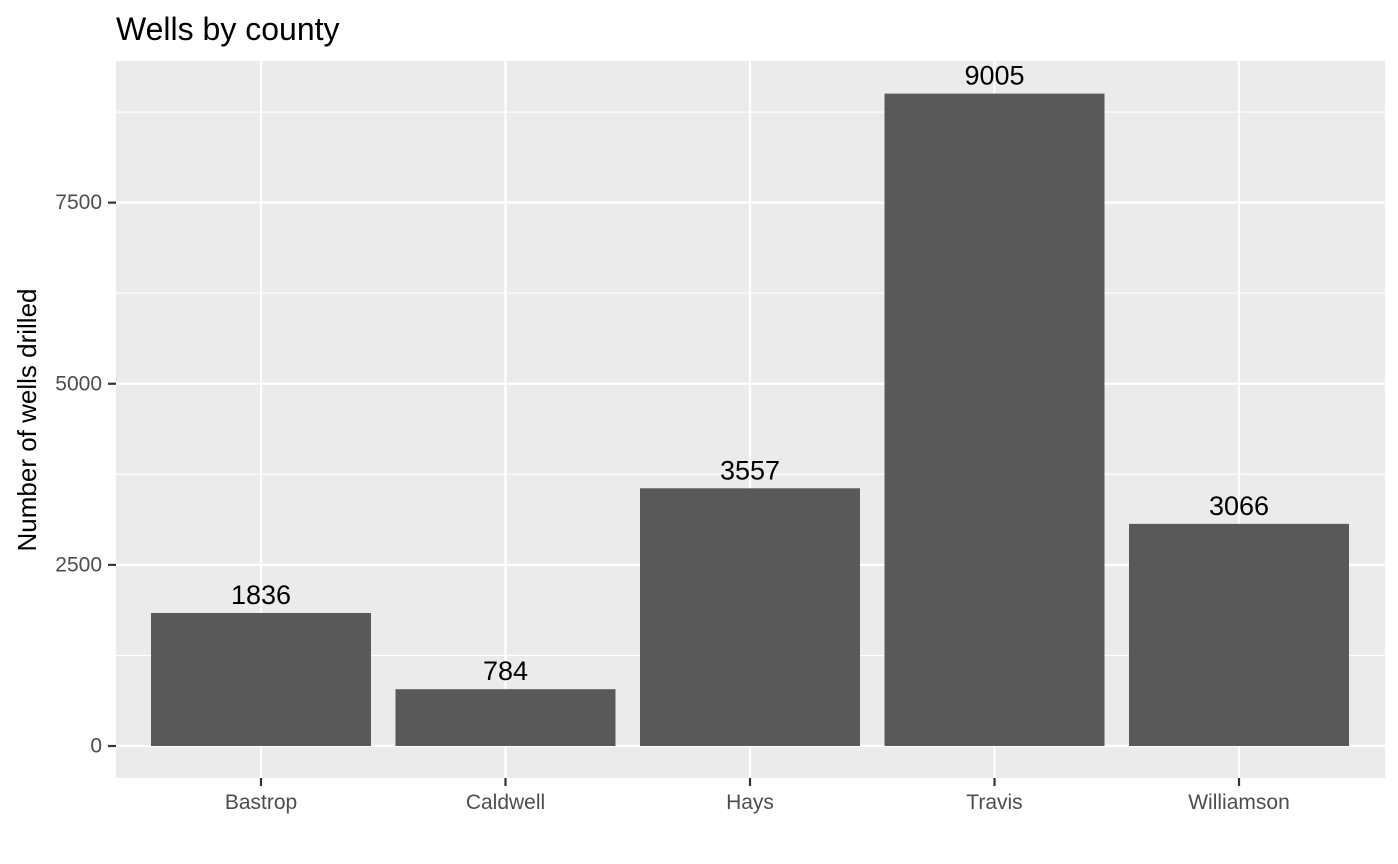  What do you see at coordinates (78, 383) in the screenshot?
I see `y-tick-label: 5000` at bounding box center [78, 383].